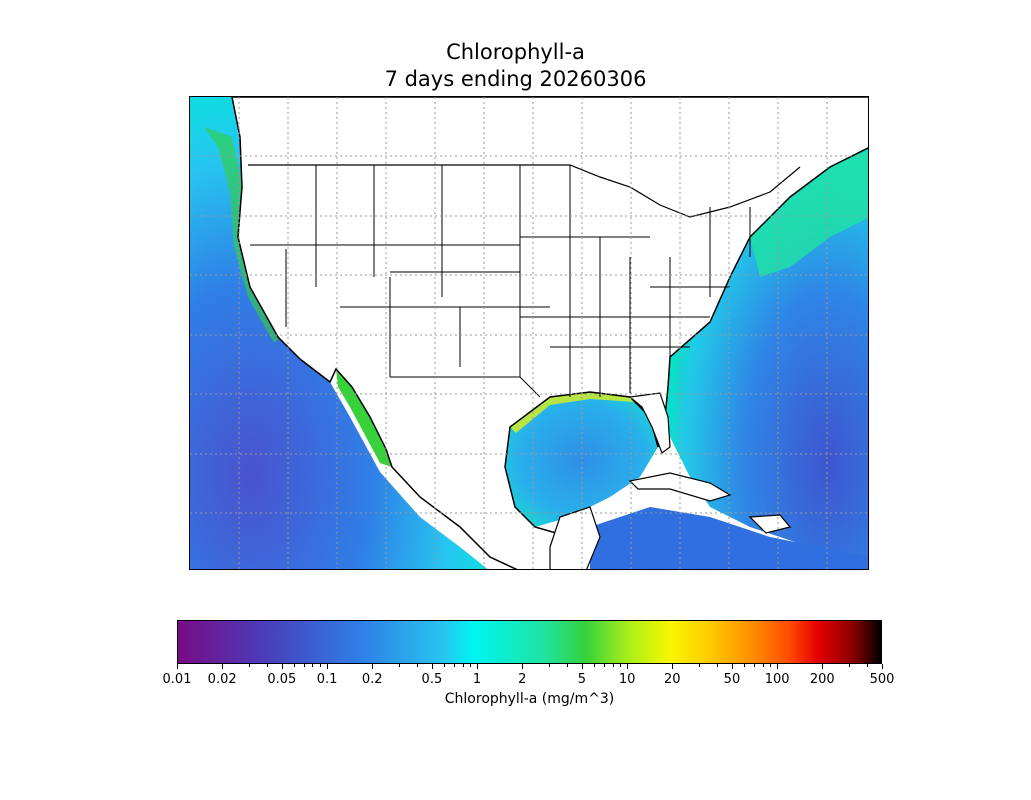 The image size is (1031, 800). What do you see at coordinates (581, 459) in the screenshot?
I see `gulf-of-mexico` at bounding box center [581, 459].